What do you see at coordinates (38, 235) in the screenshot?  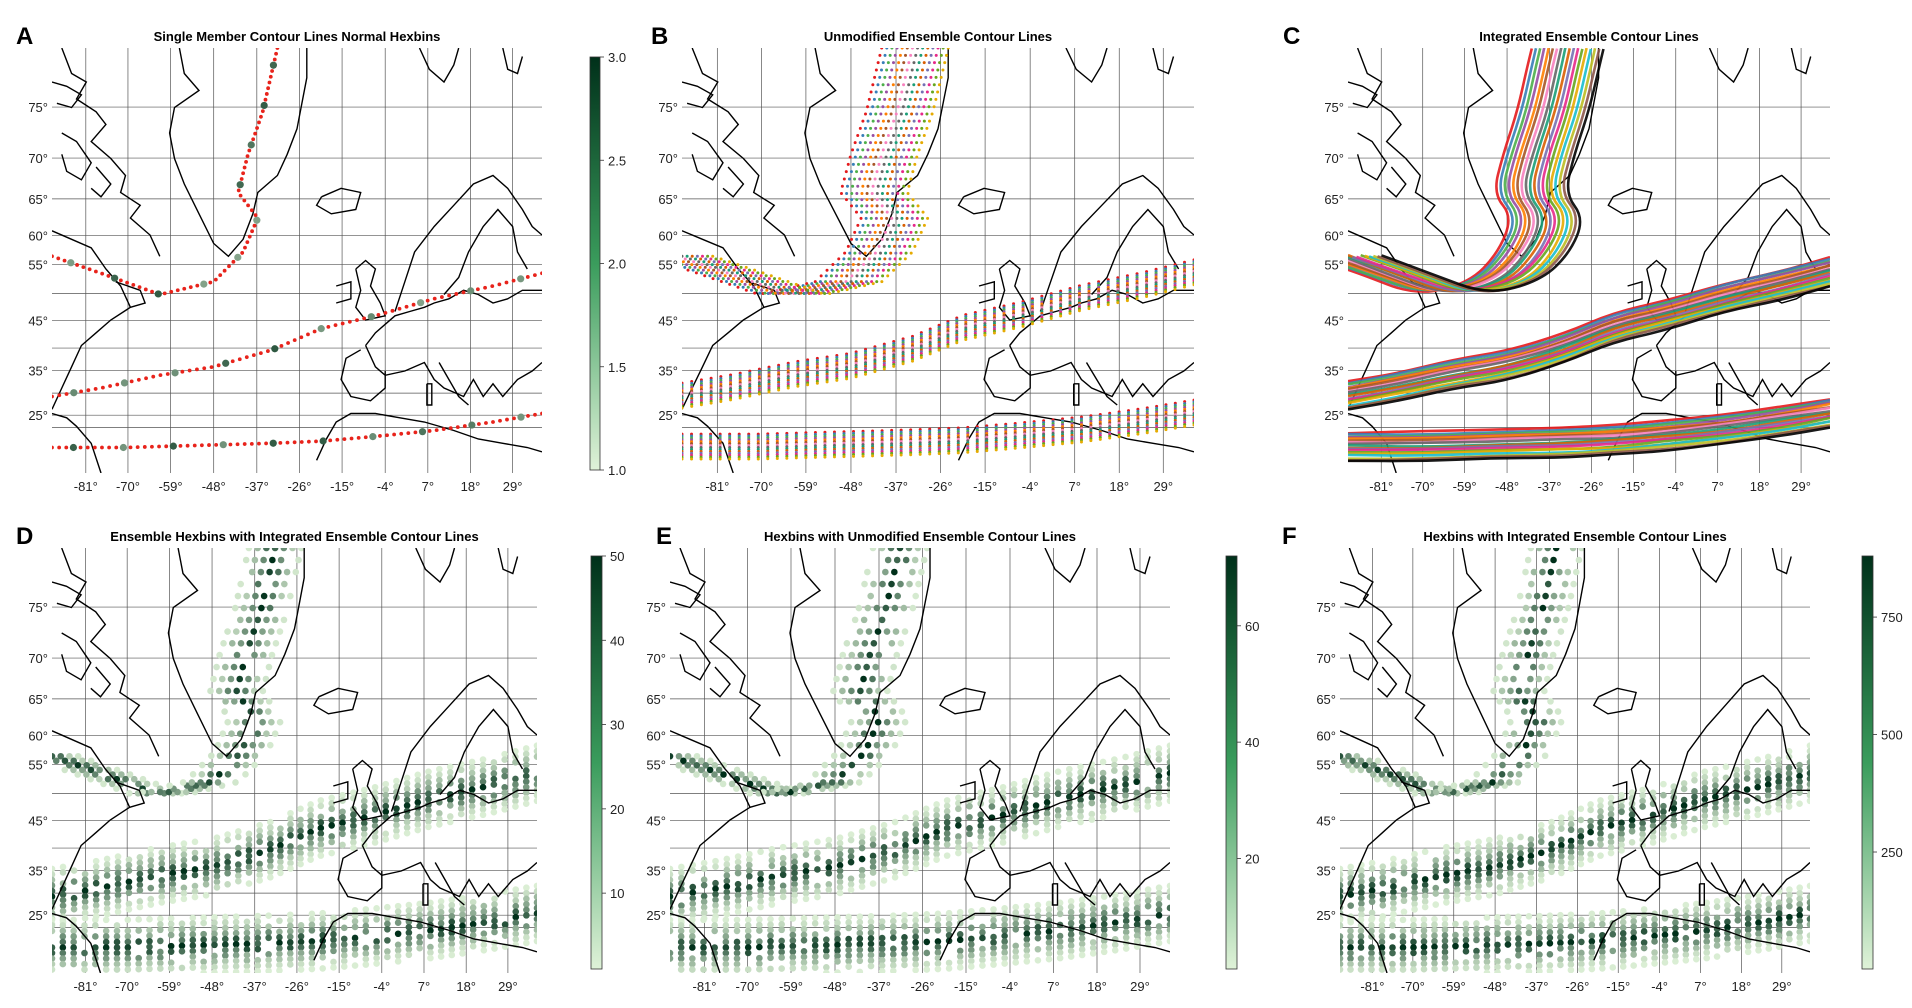 I see `y-tick-label: 60°` at bounding box center [38, 235].